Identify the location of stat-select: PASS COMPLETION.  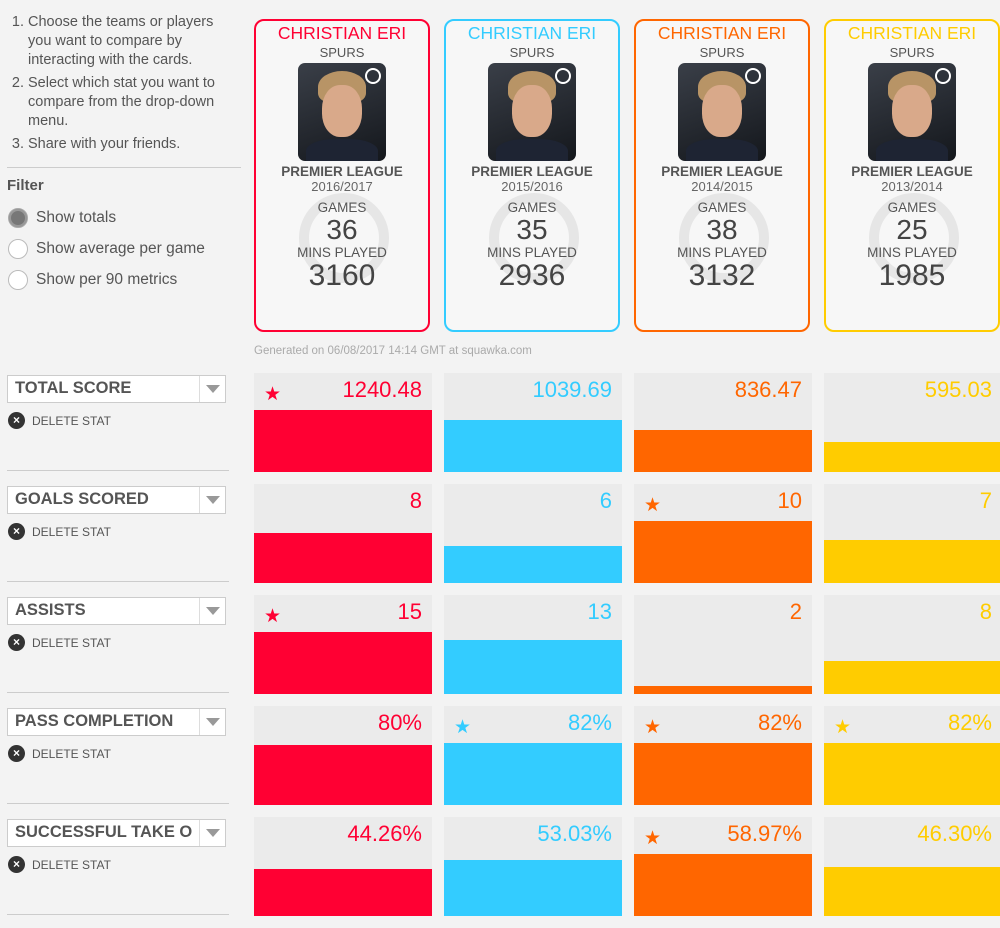
(116, 722).